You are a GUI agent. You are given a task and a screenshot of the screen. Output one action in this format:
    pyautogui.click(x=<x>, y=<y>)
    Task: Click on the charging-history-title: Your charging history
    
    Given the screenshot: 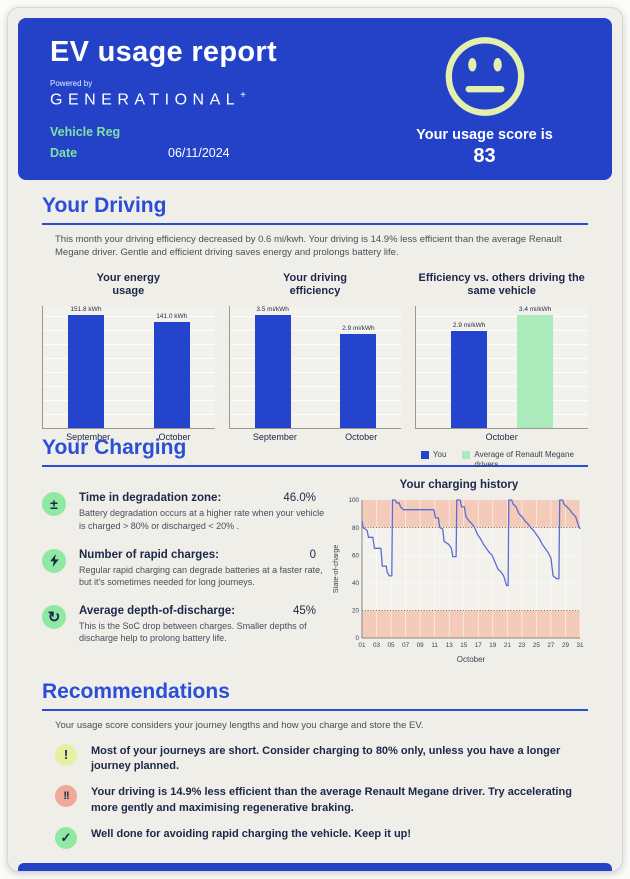 What is the action you would take?
    pyautogui.click(x=459, y=485)
    